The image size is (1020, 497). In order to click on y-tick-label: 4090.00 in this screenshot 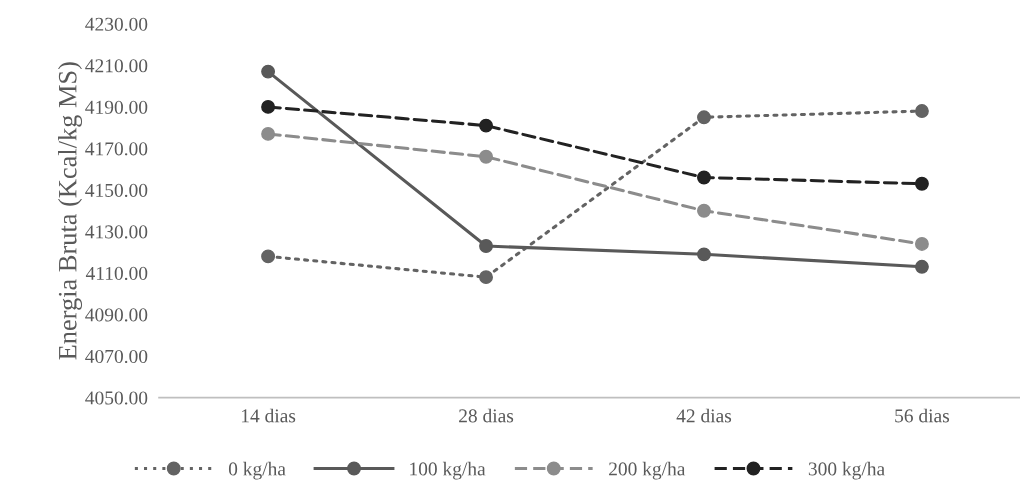, I will do `click(116, 315)`.